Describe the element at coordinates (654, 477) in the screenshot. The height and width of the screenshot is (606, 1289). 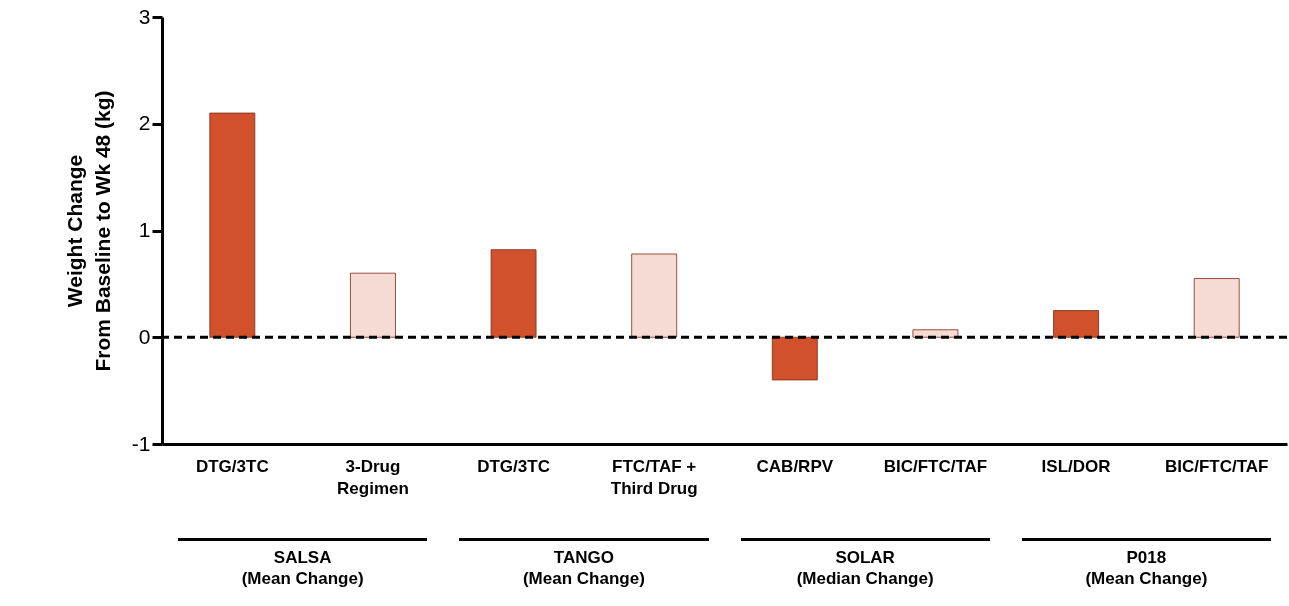
I see `x-tick-label: FTC/TAF + Third Drug` at that location.